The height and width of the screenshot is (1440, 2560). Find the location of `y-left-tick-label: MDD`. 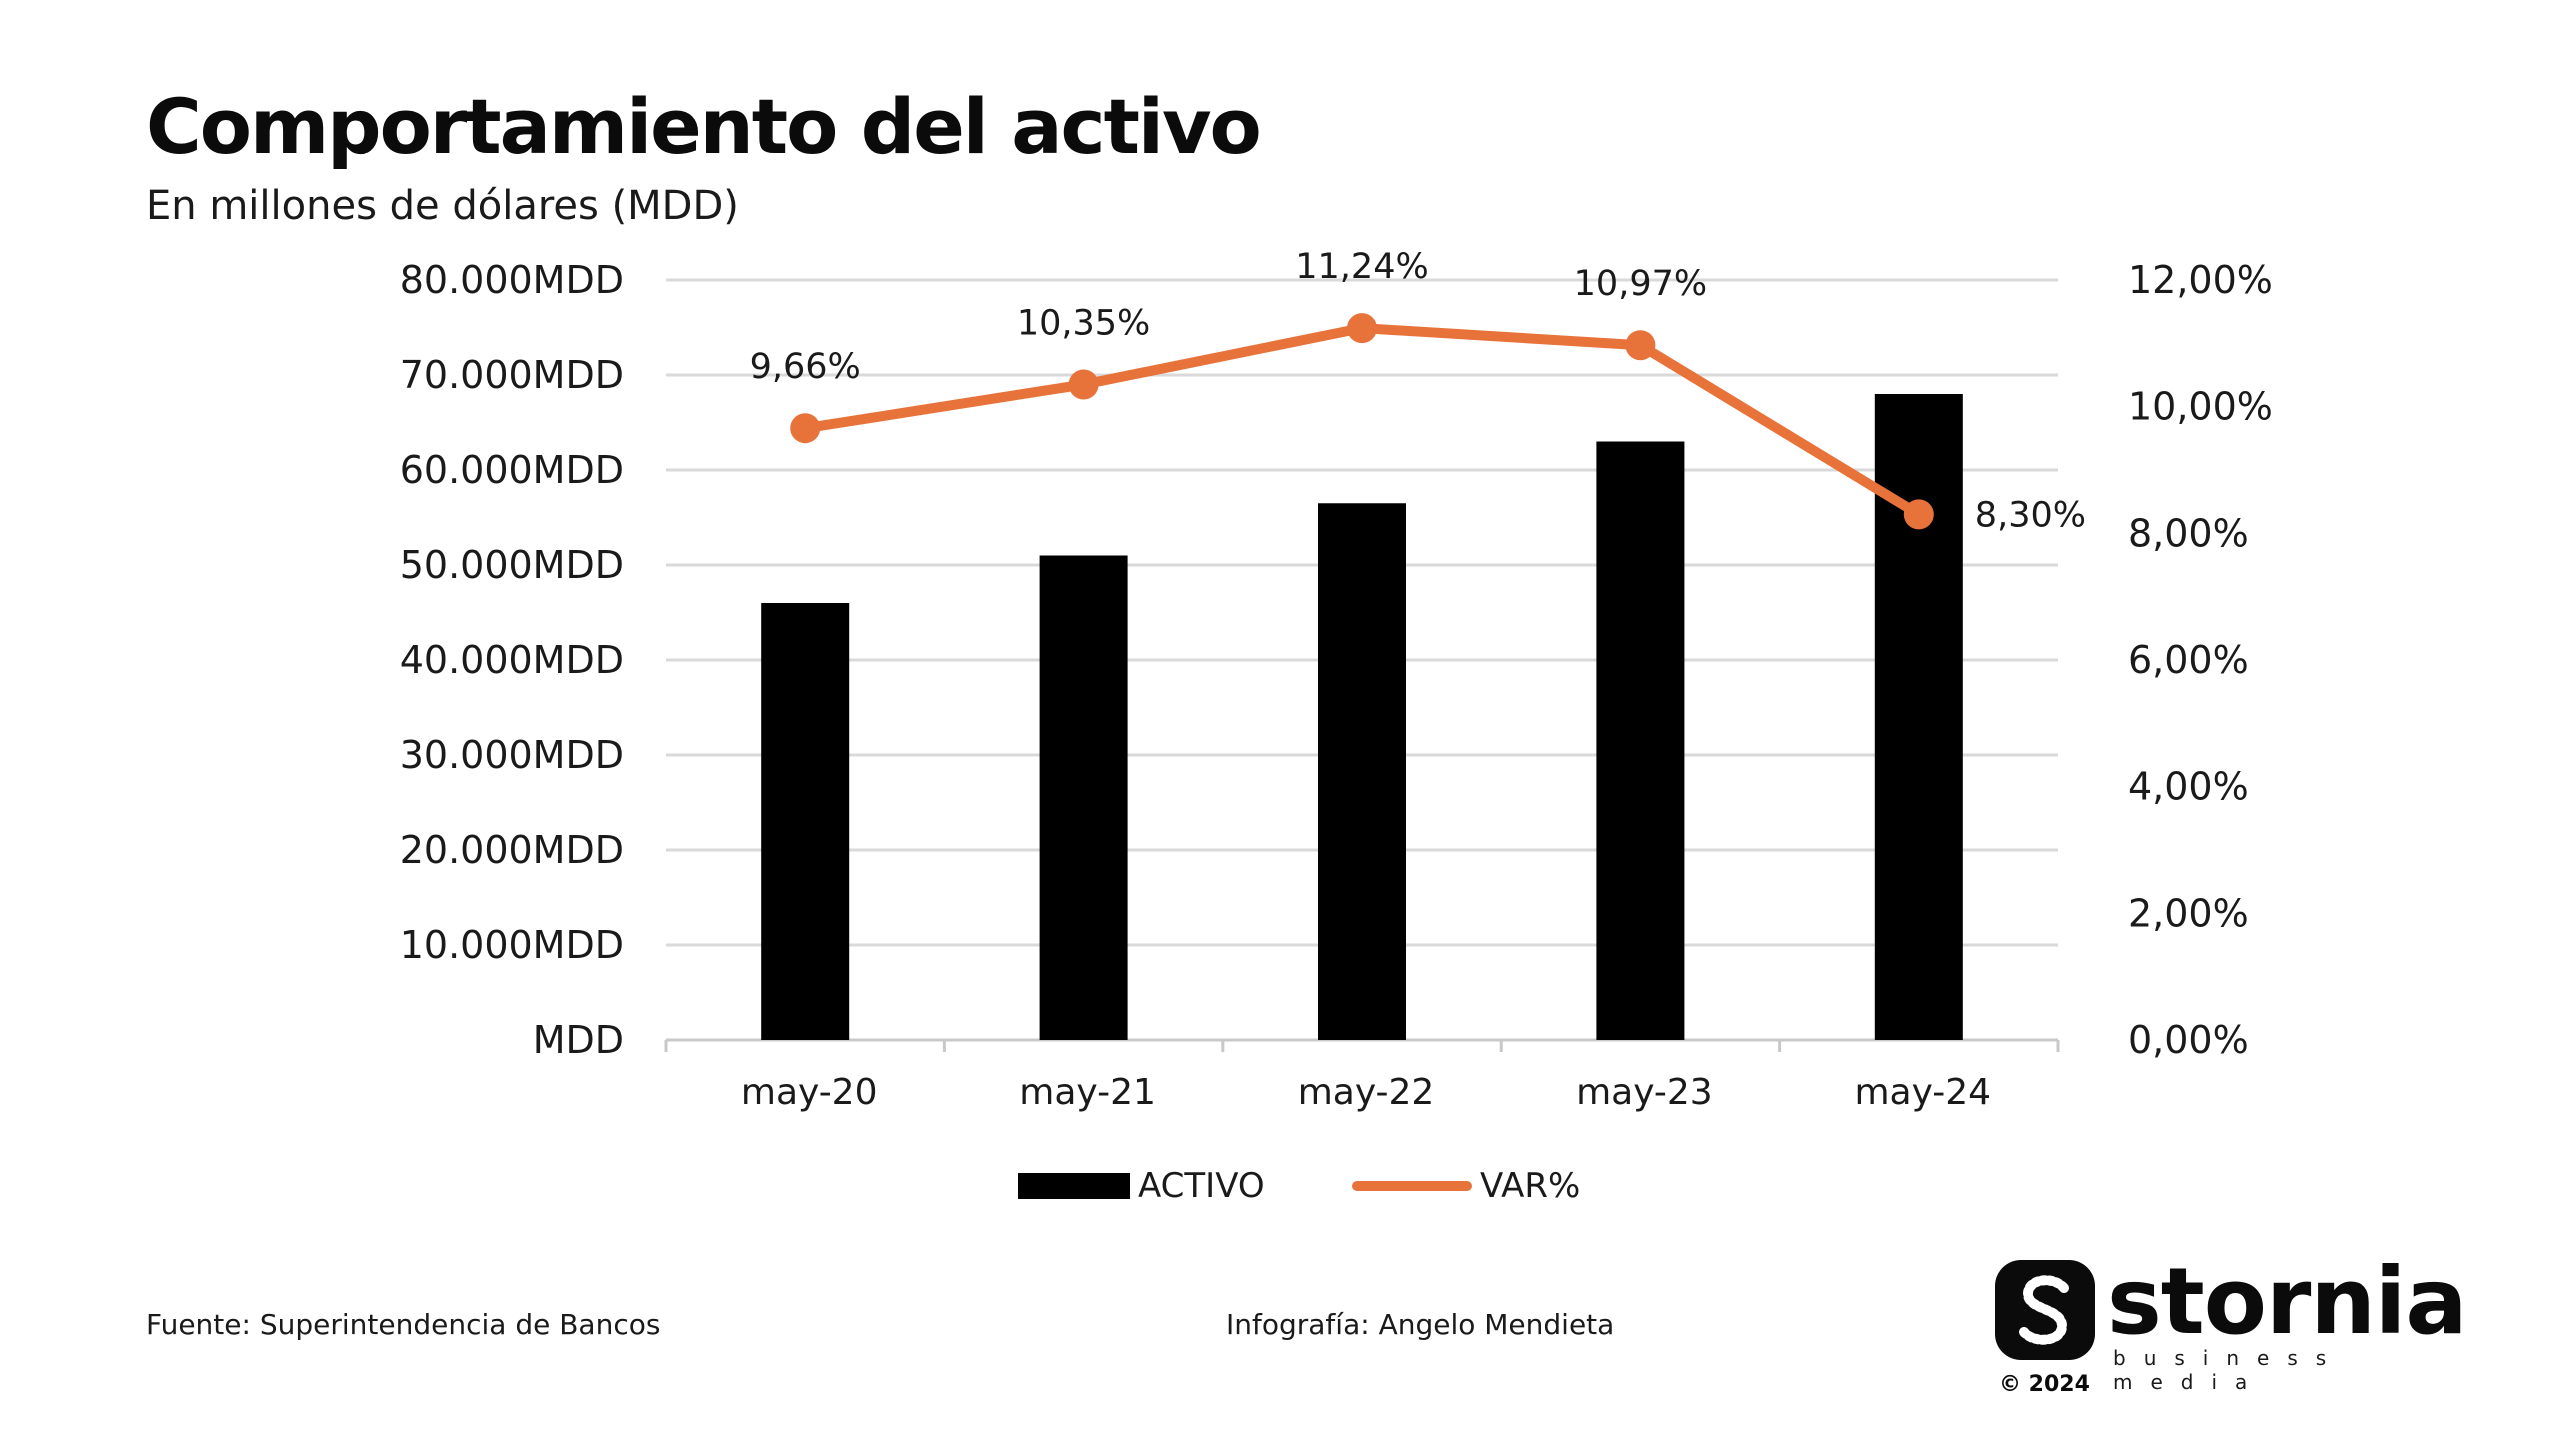

y-left-tick-label: MDD is located at coordinates (578, 1040).